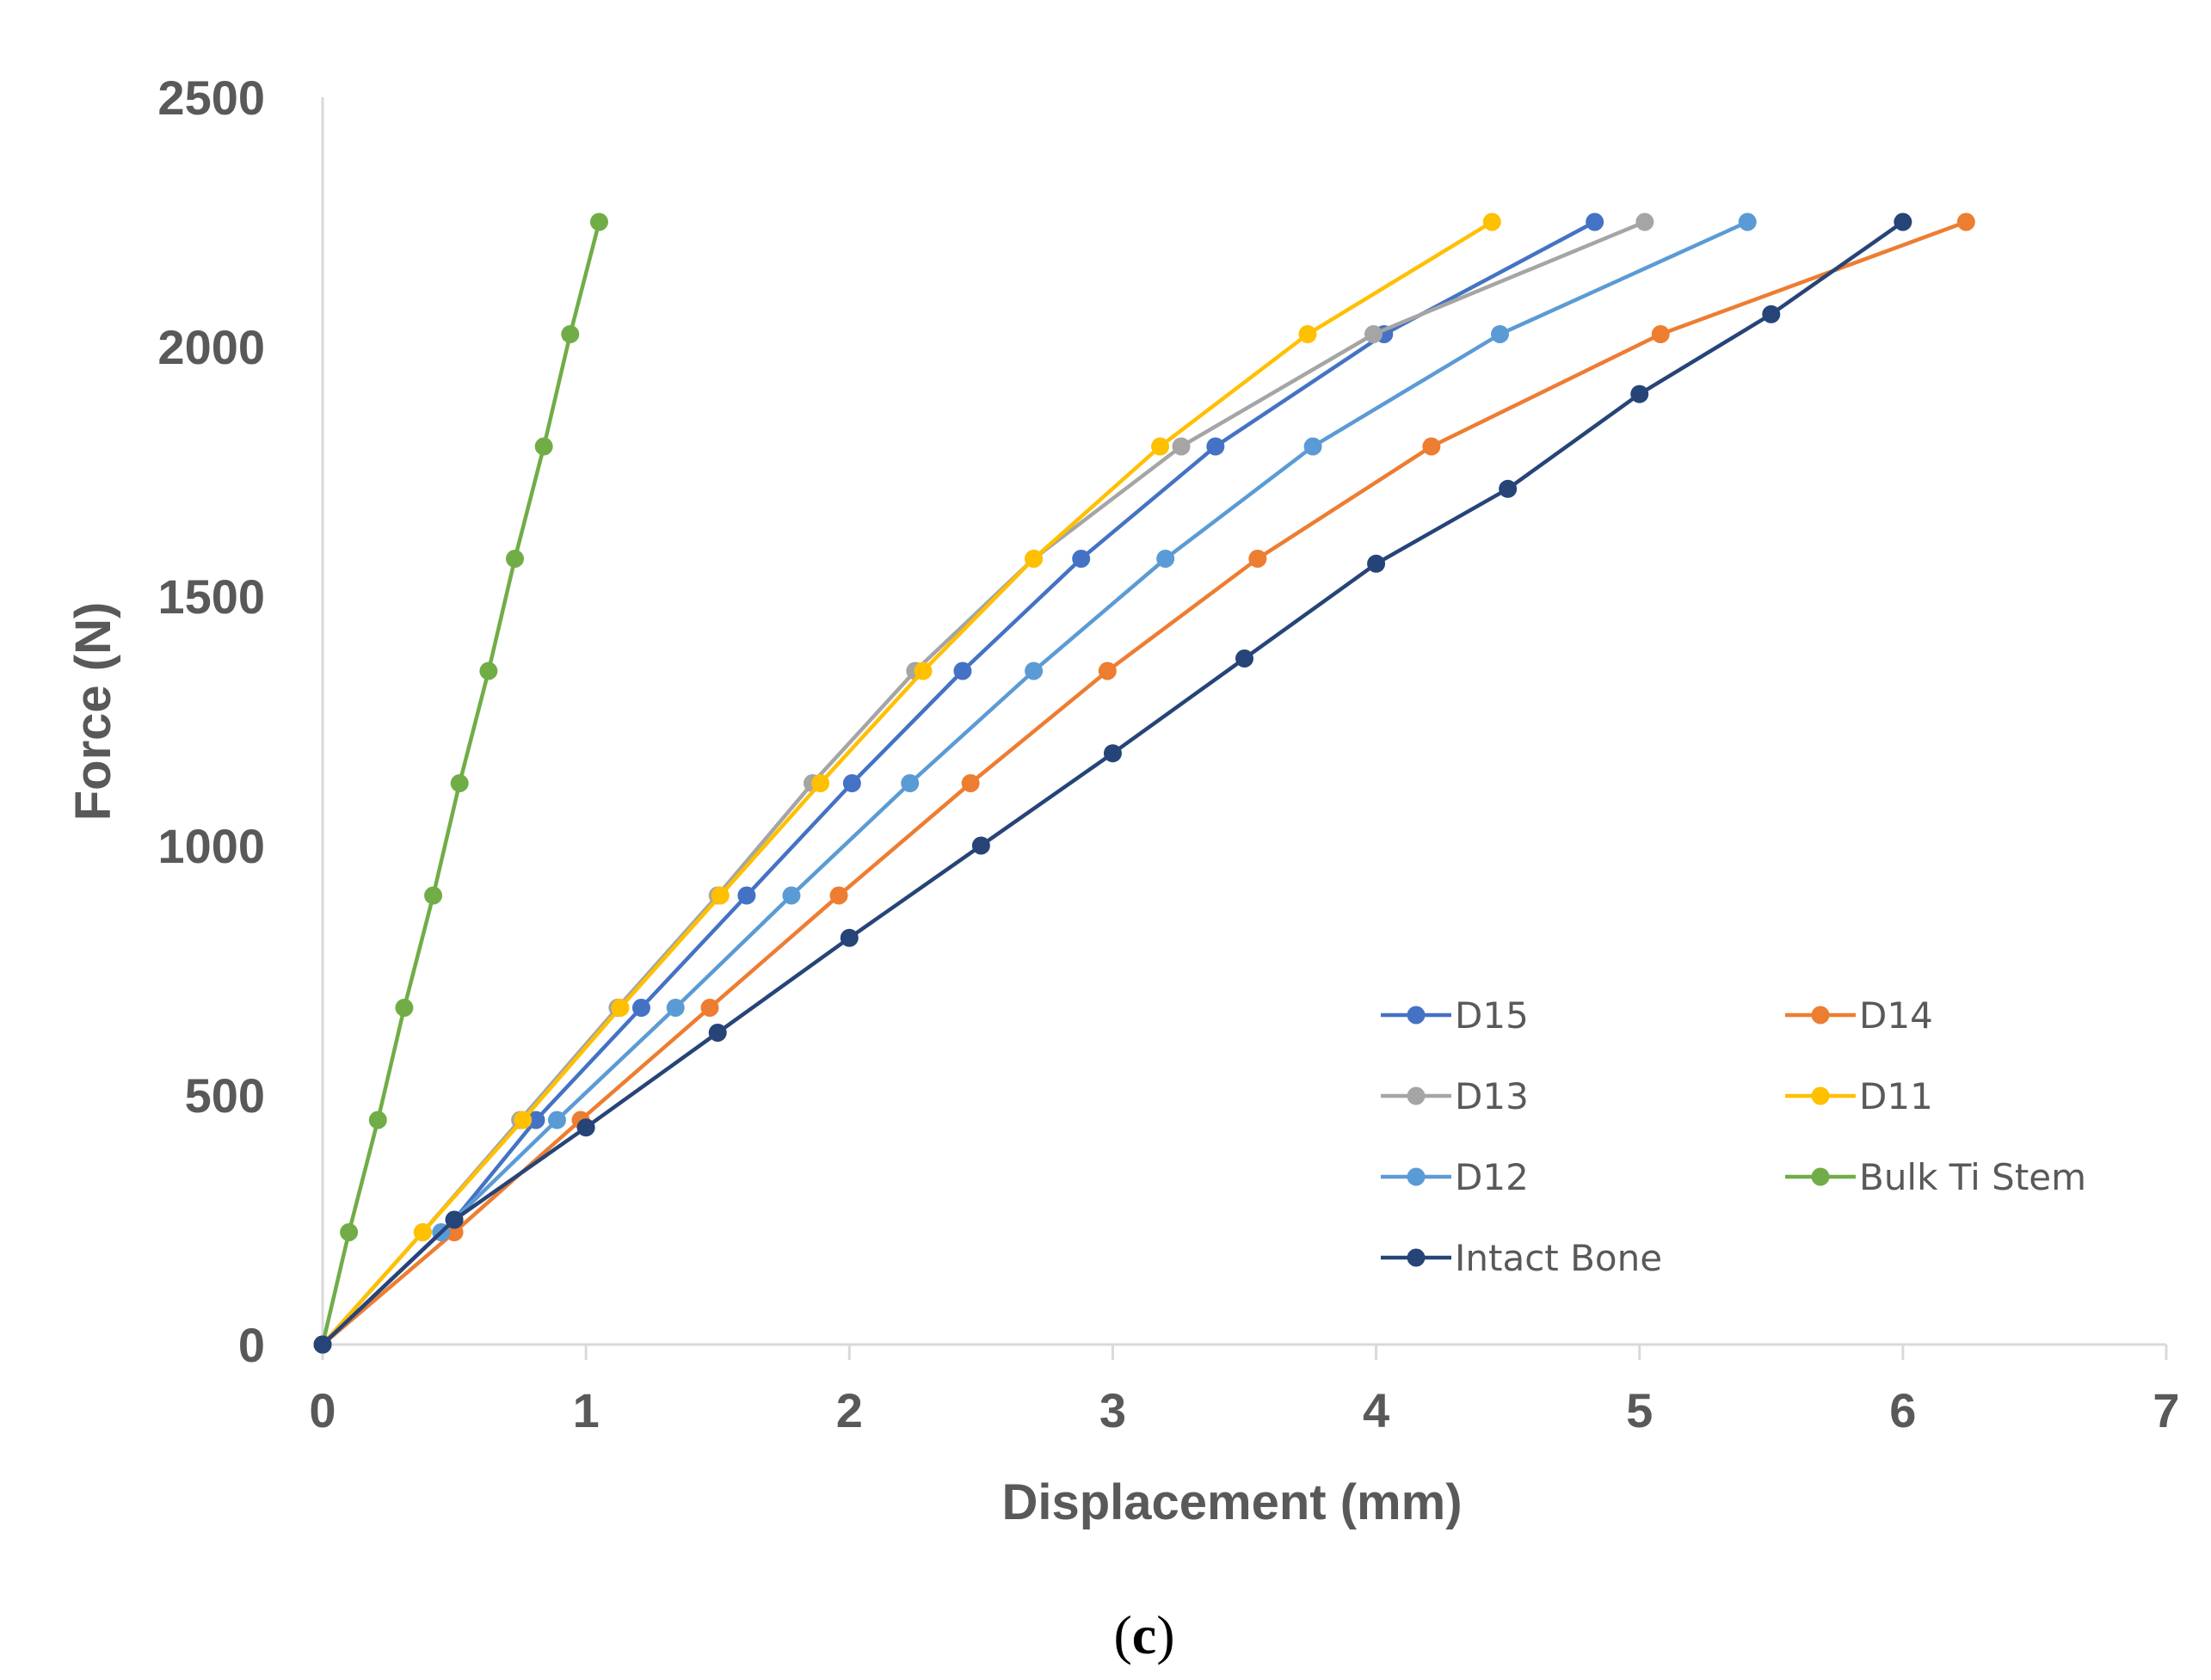 This screenshot has width=2211, height=1680. I want to click on x-tick-label: 0, so click(322, 1410).